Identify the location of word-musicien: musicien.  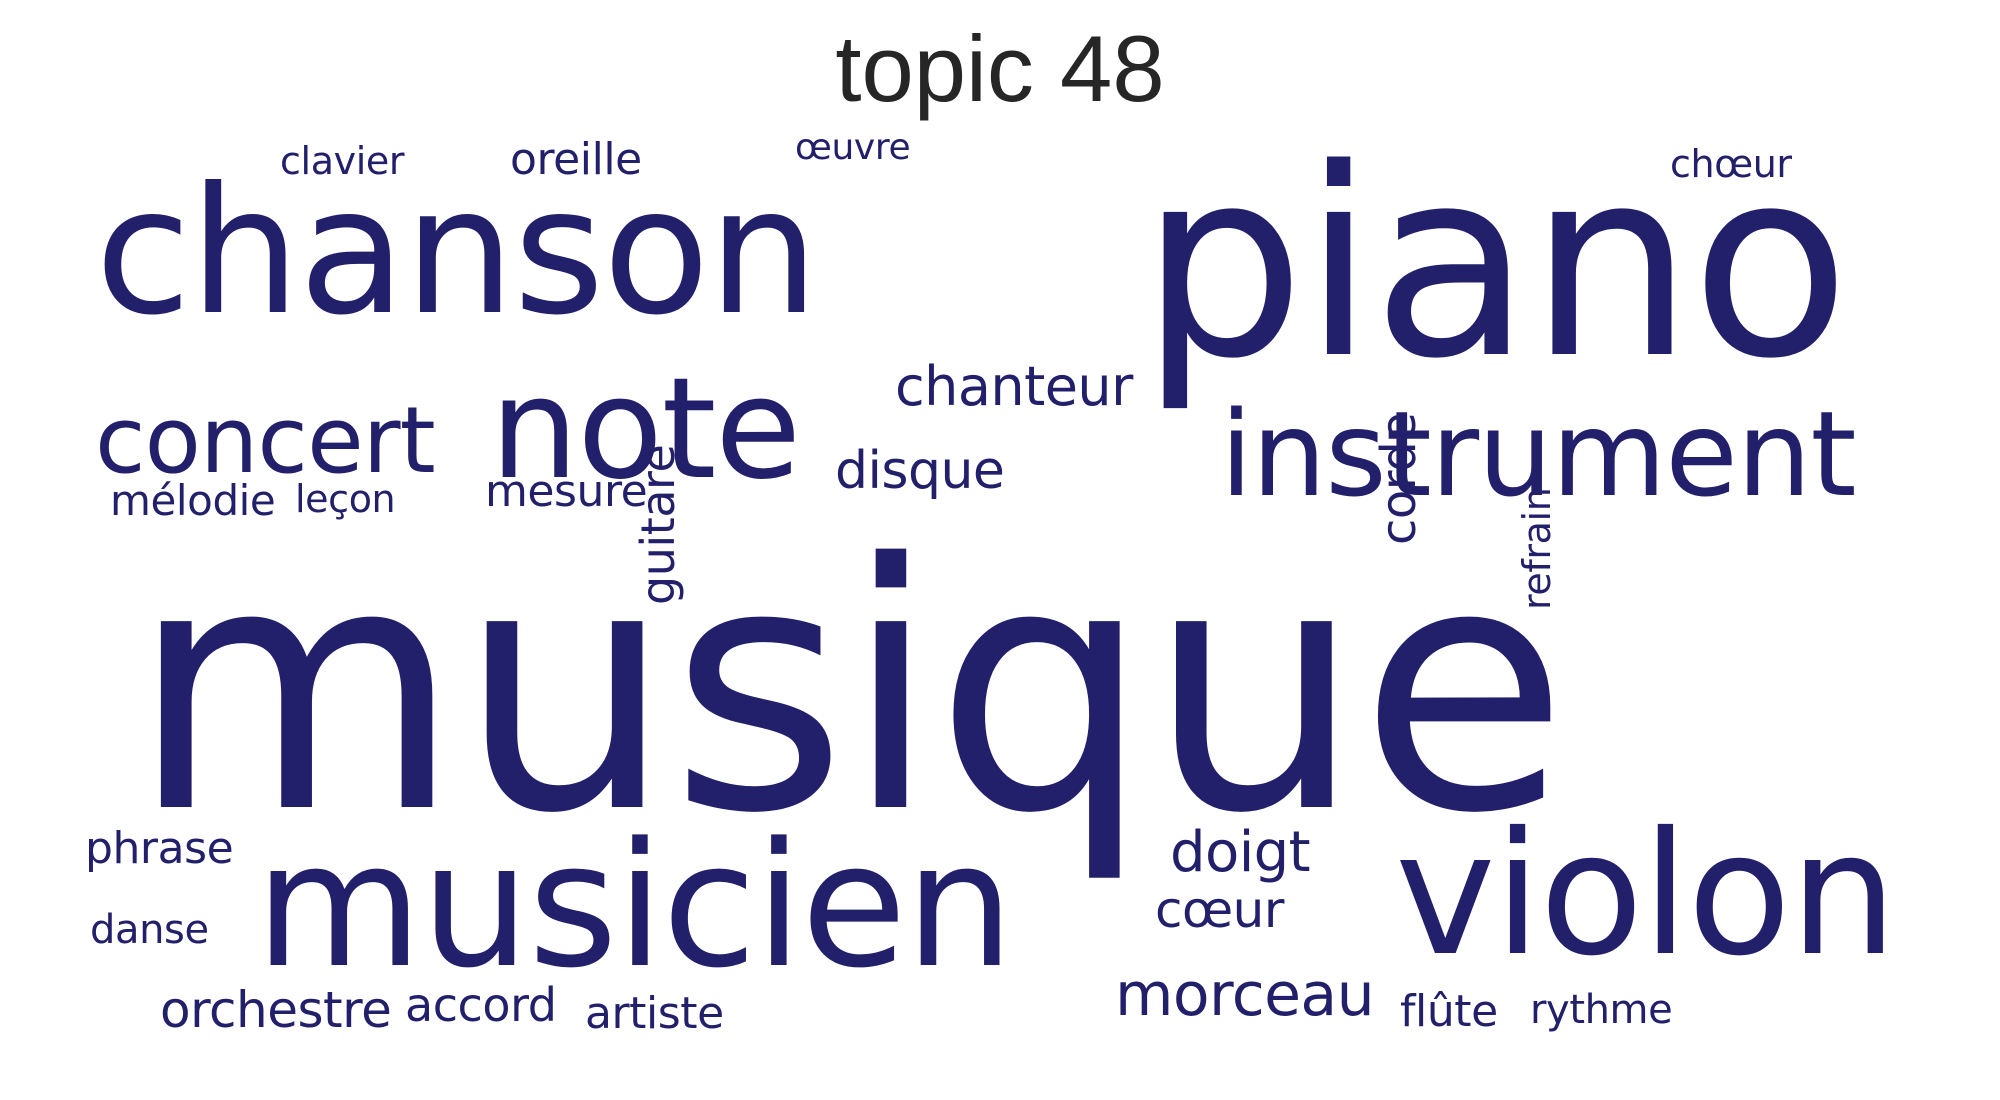
(634, 905).